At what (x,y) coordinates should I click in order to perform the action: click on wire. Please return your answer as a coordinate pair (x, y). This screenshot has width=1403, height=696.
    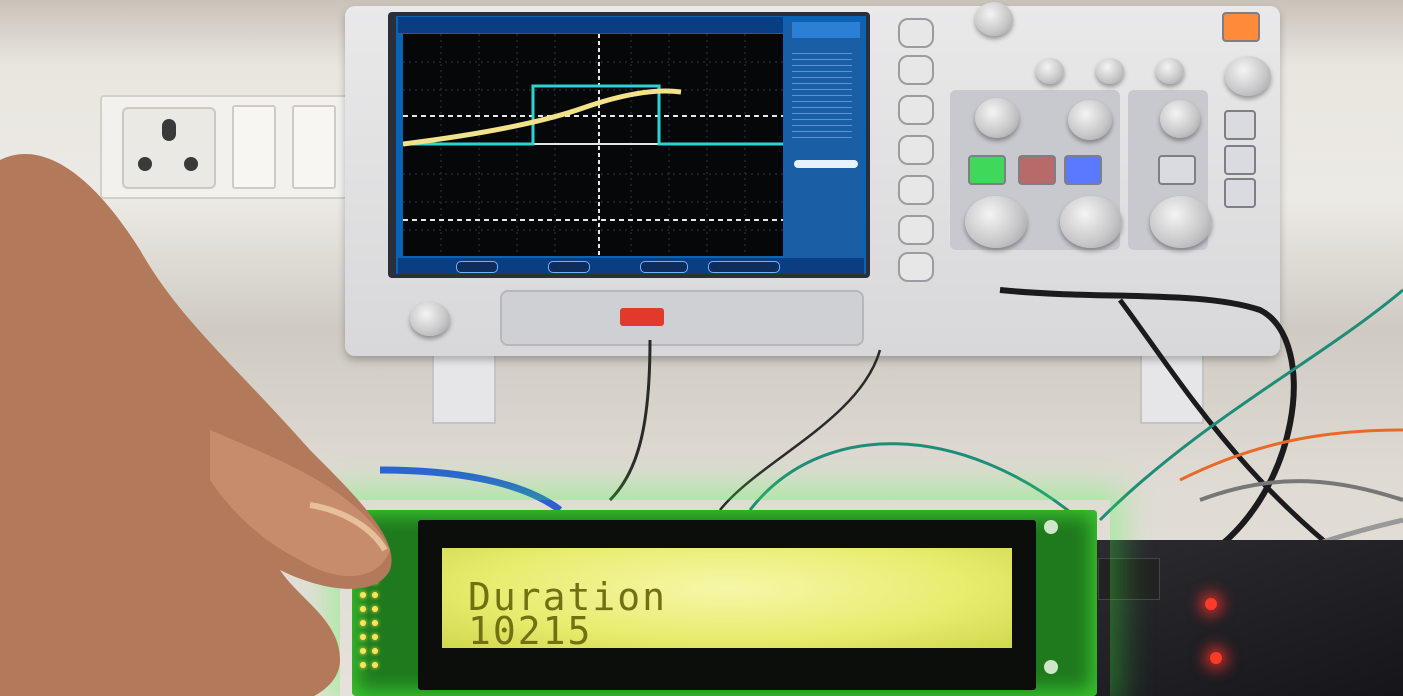
    Looking at the image, I should click on (800, 430).